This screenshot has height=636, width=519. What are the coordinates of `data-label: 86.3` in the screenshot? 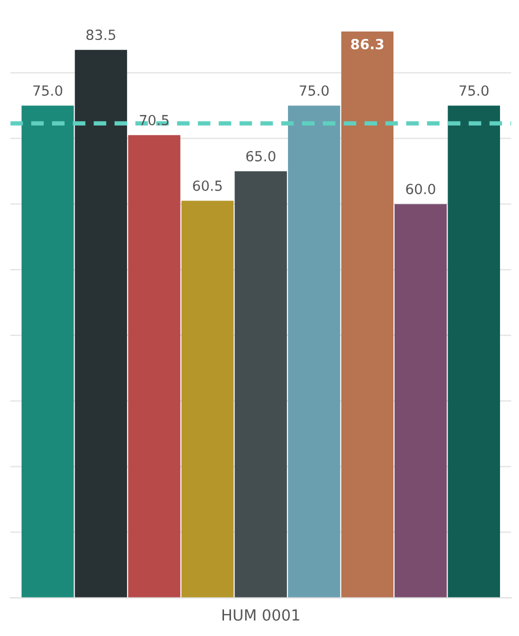 It's located at (367, 44).